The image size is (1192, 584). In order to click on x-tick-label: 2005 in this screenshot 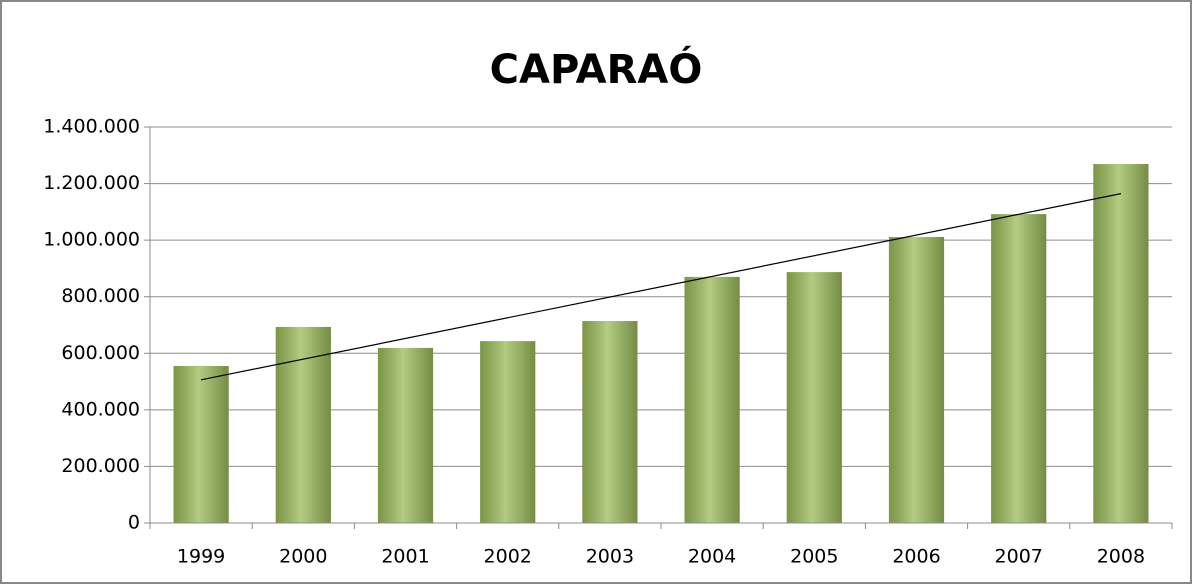, I will do `click(814, 557)`.